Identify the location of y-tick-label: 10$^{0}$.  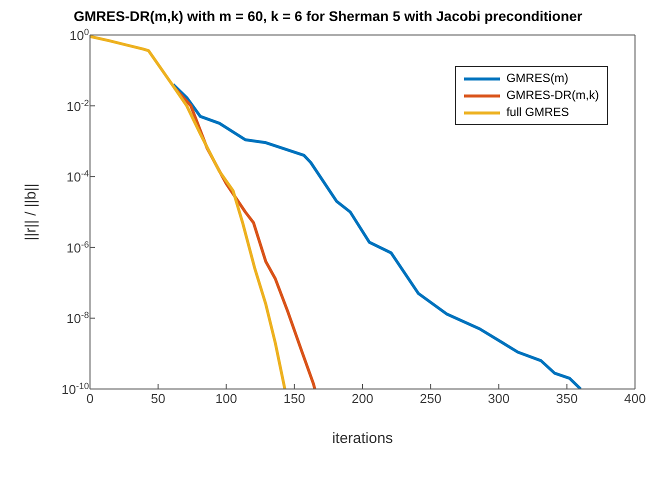
(79, 35).